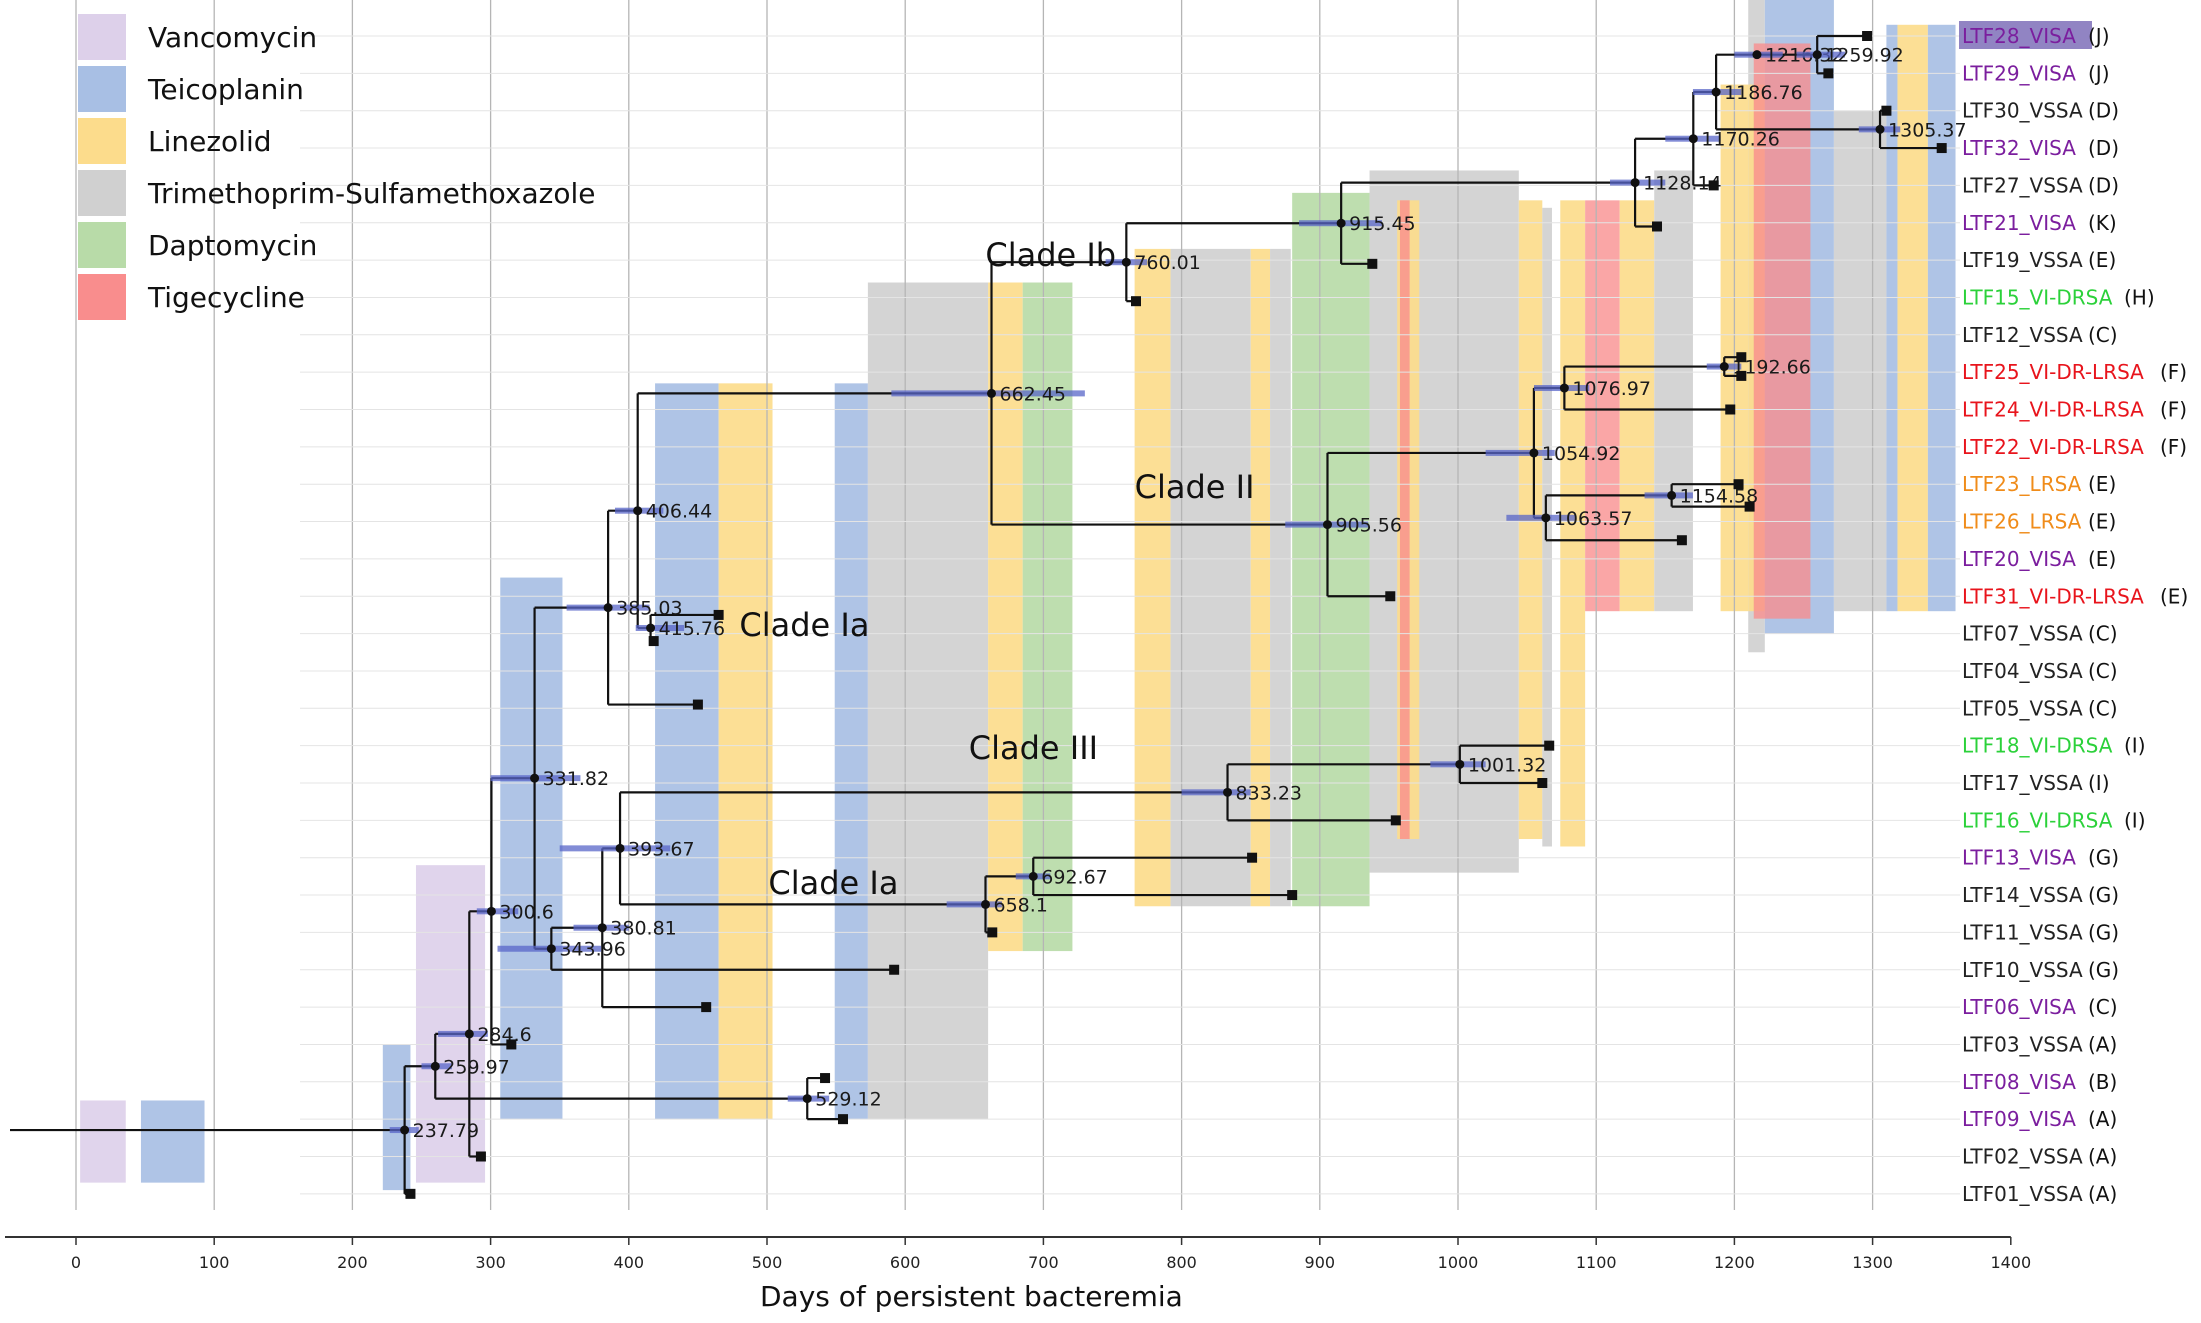  What do you see at coordinates (2135, 746) in the screenshot?
I see `tip-group: (I)` at bounding box center [2135, 746].